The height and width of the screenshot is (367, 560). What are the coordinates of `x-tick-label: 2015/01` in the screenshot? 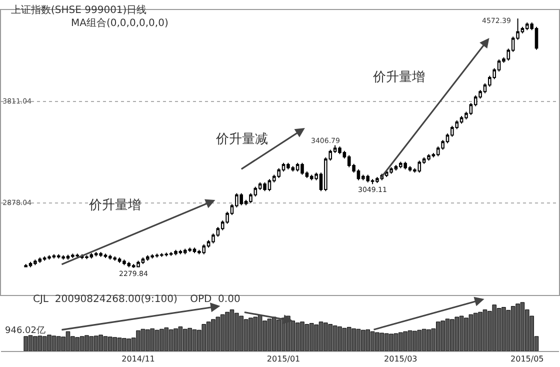 It's located at (283, 359).